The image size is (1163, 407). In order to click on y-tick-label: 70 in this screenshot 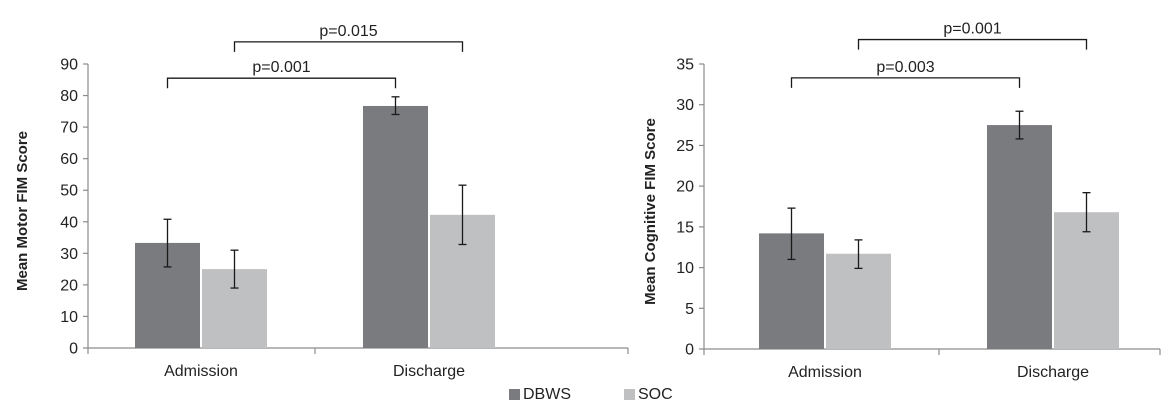, I will do `click(69, 128)`.